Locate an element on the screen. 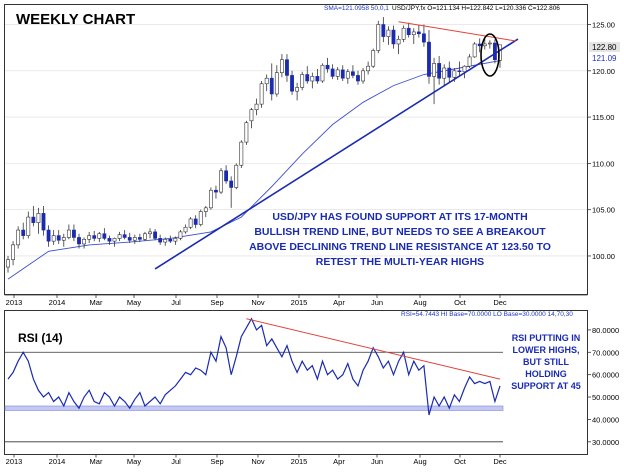 Image resolution: width=624 pixels, height=472 pixels. date-tick-label: 2013 is located at coordinates (14, 302).